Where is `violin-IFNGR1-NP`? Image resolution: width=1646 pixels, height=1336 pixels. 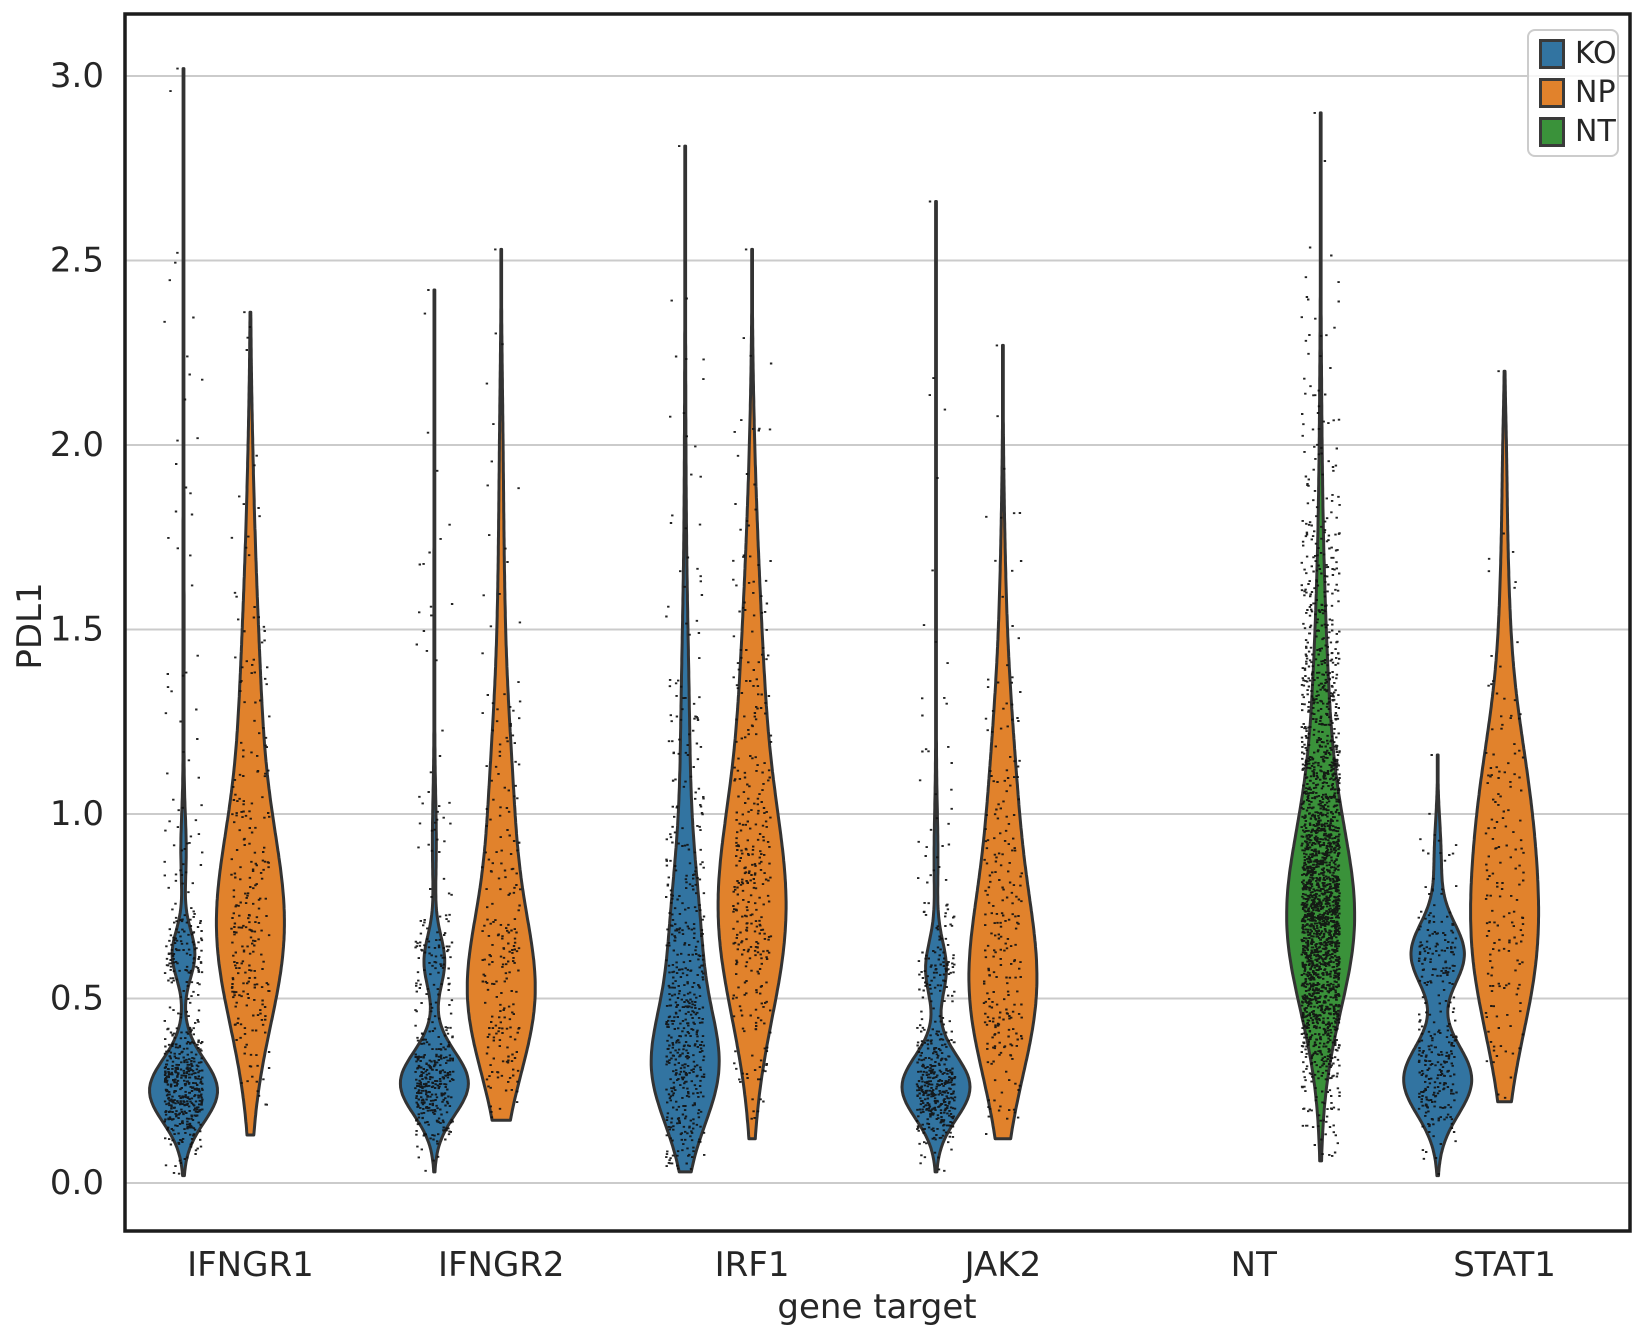
violin-IFNGR1-NP is located at coordinates (250, 723).